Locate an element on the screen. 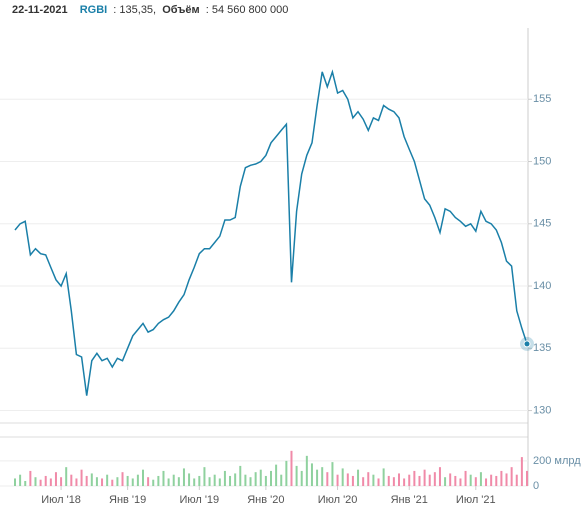 The width and height of the screenshot is (585, 511). value: : 135,35, is located at coordinates (135, 10).